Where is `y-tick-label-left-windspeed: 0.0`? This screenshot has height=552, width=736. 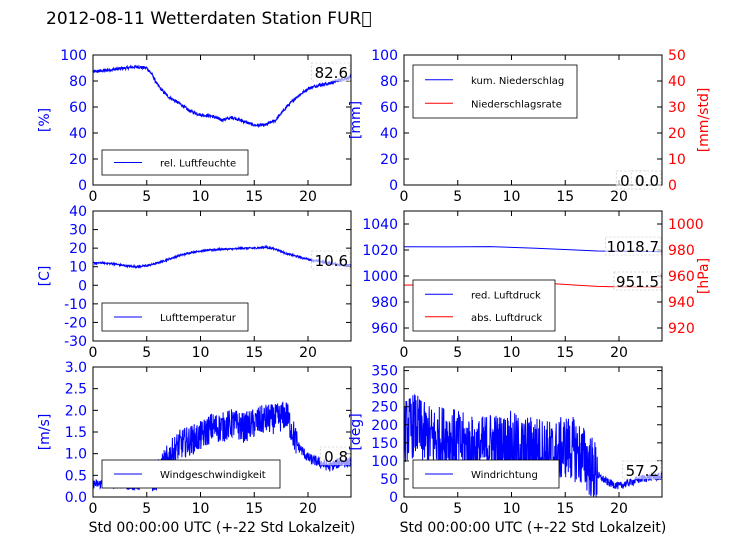 y-tick-label-left-windspeed: 0.0 is located at coordinates (76, 498).